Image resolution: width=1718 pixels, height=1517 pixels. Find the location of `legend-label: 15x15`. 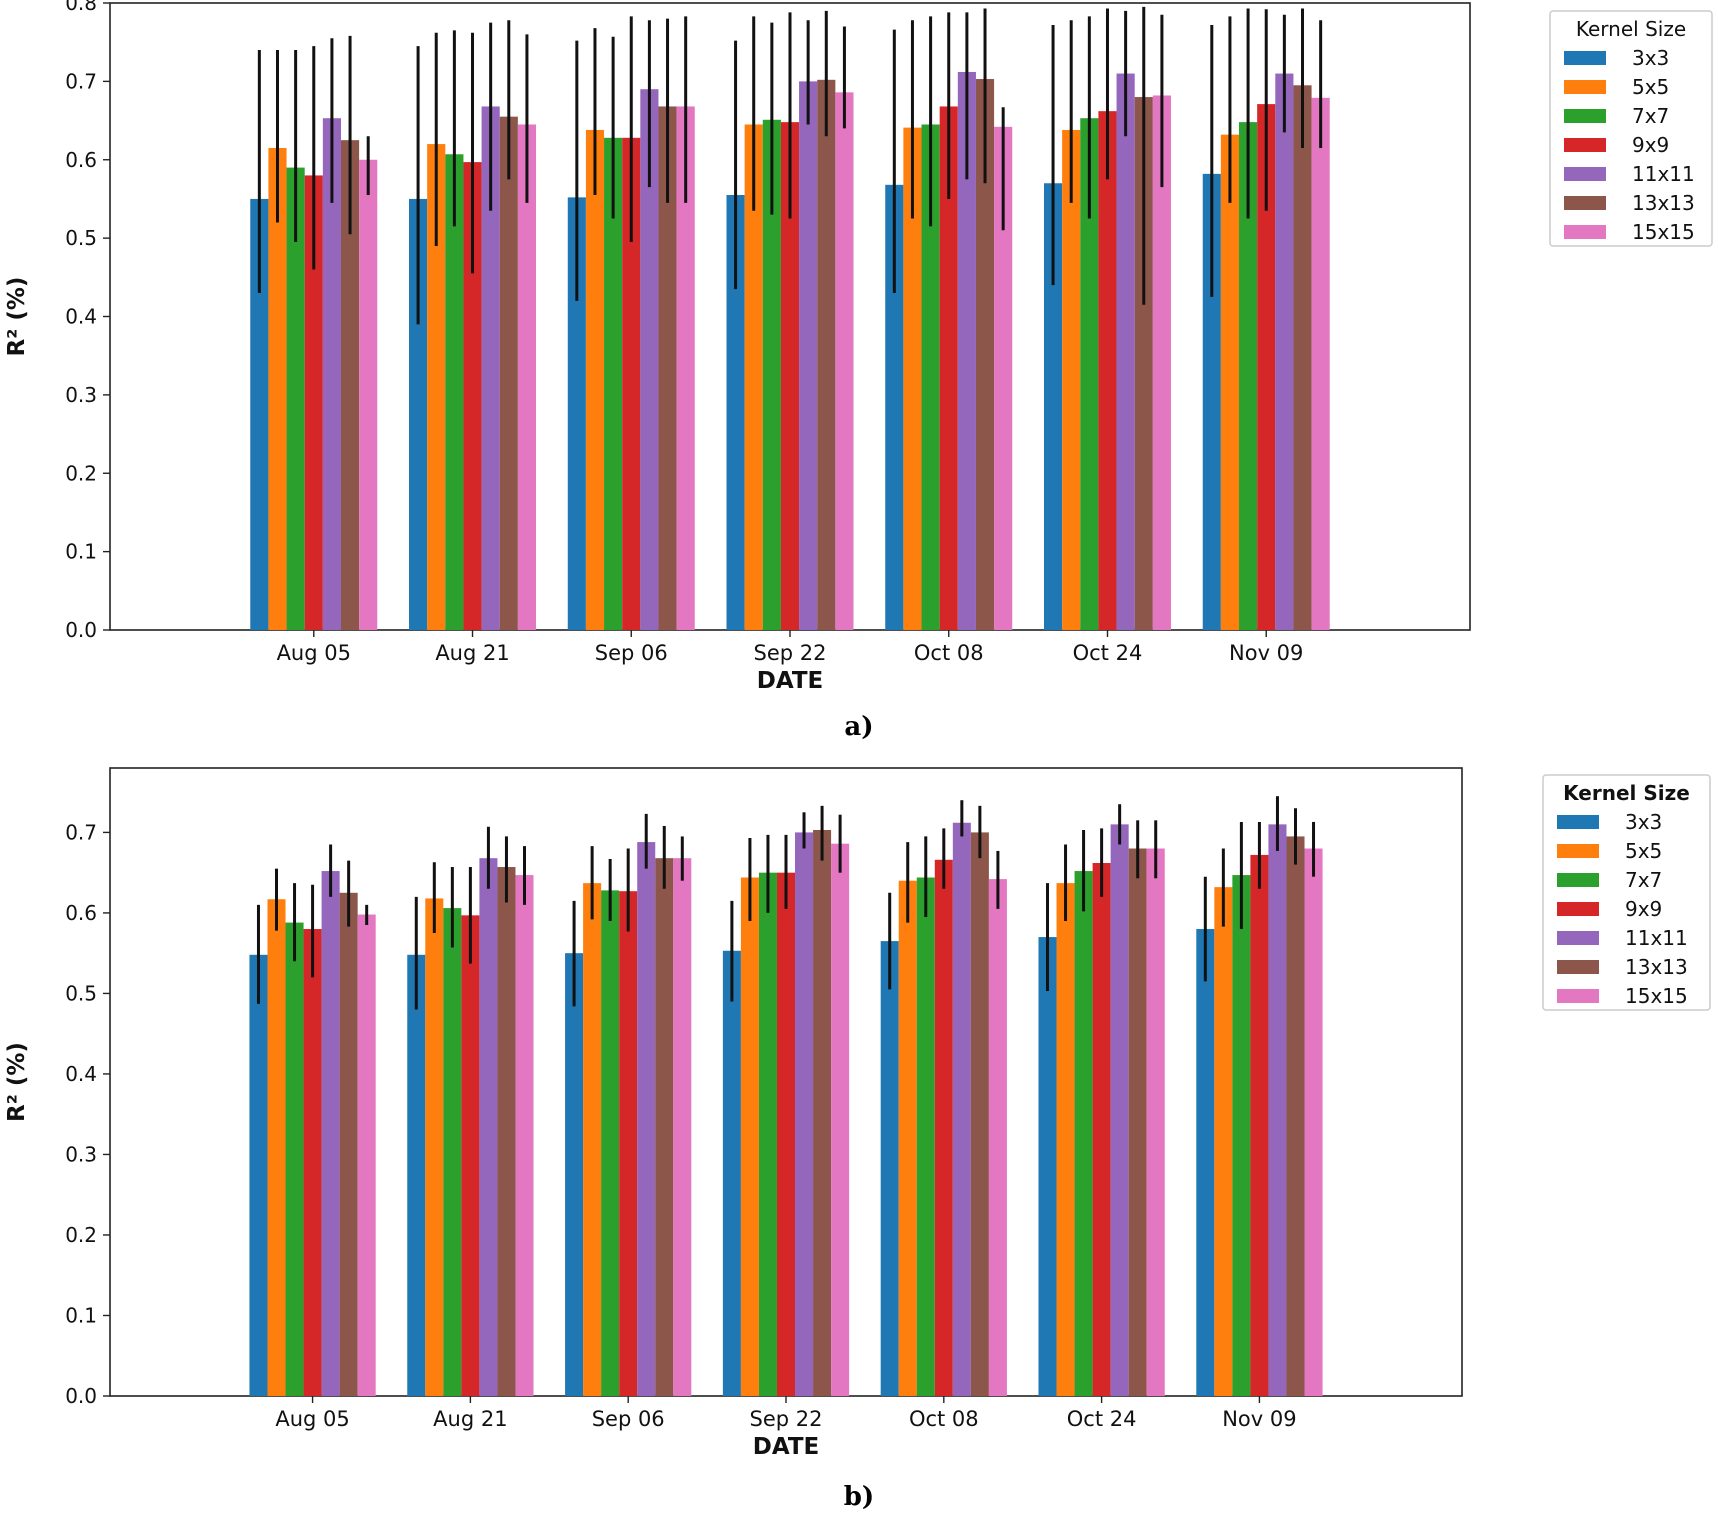

legend-label: 15x15 is located at coordinates (1663, 232).